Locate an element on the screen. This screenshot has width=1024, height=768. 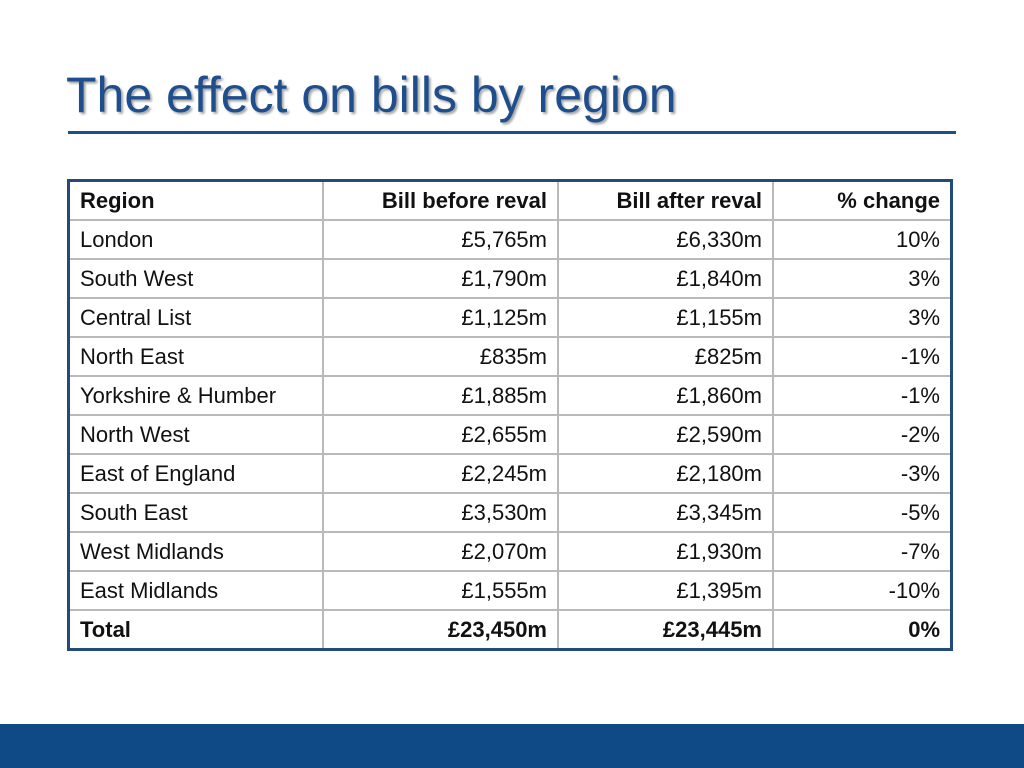
table-row: South East £3,530m £3,345m -5% is located at coordinates (510, 512).